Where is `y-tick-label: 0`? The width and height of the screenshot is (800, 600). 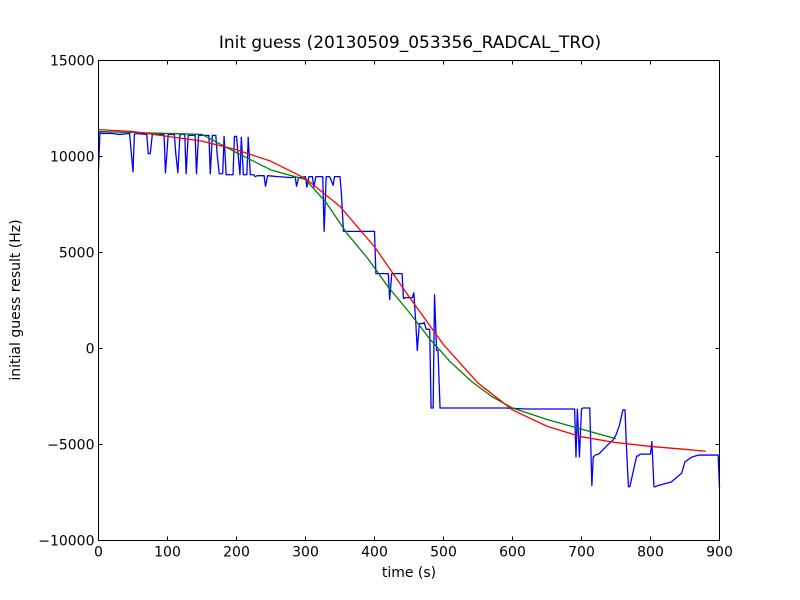
y-tick-label: 0 is located at coordinates (90, 350).